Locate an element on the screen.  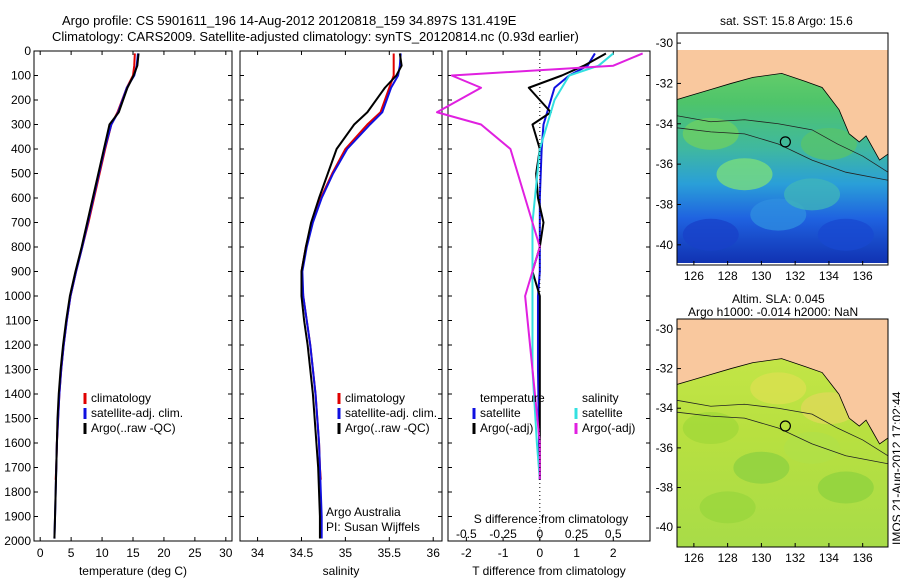
sla-map-xtick-label: 130 is located at coordinates (761, 558).